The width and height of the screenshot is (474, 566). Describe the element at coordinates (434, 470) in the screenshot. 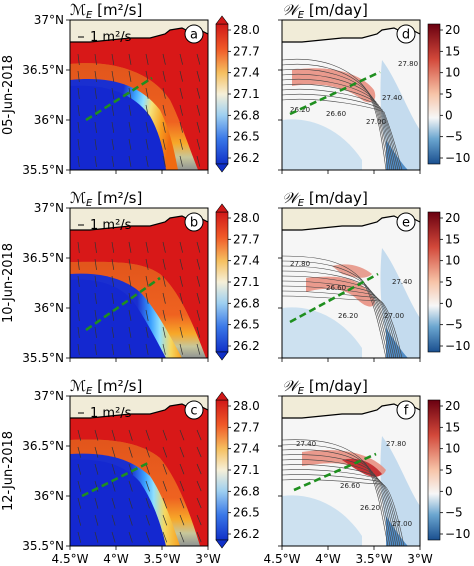

I see `colorbar-gradient` at that location.